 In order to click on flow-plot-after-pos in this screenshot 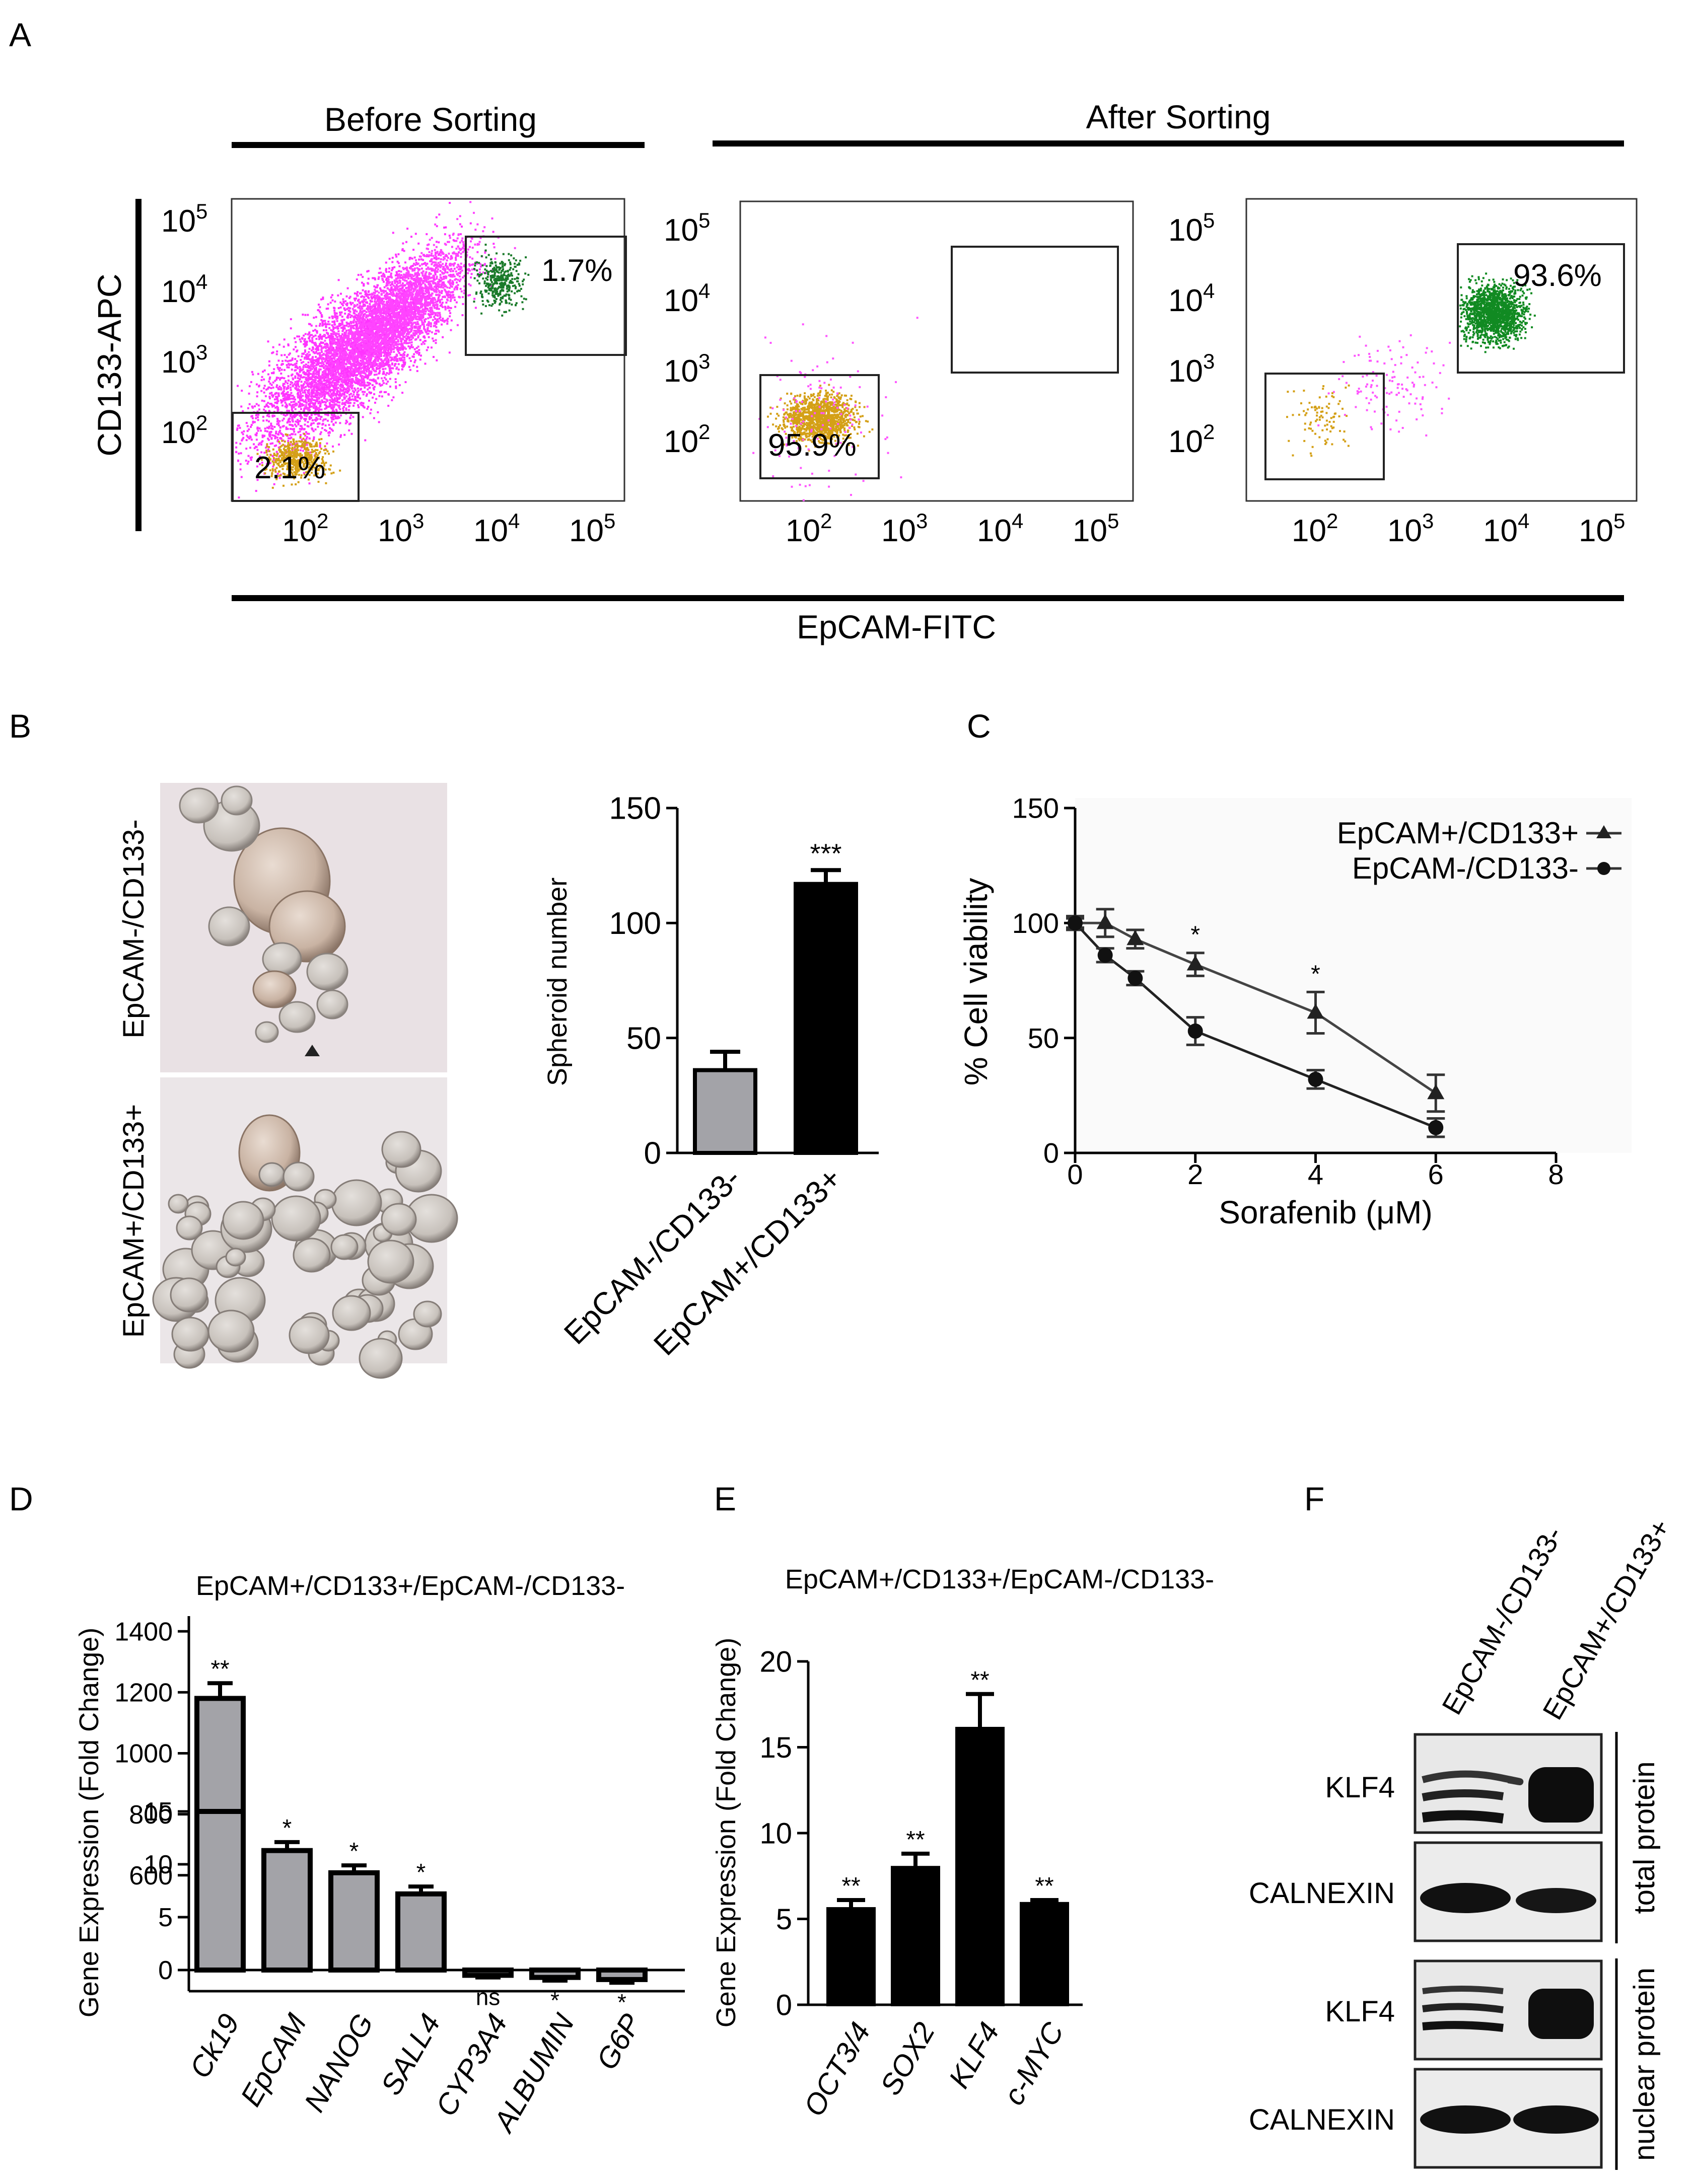, I will do `click(1442, 350)`.